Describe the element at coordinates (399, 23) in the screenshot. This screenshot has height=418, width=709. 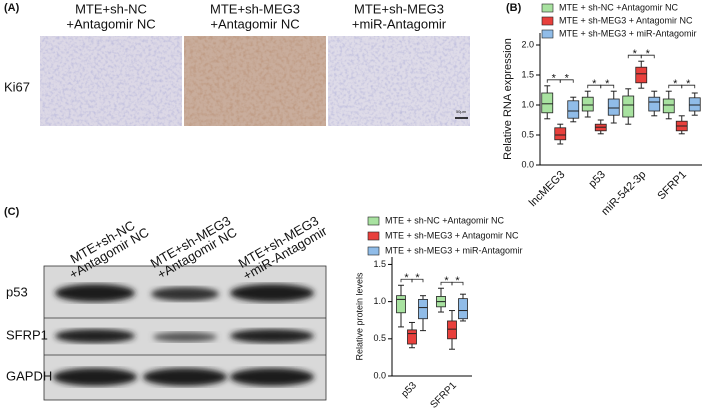
I see `column-header: +miR-Antagomir` at that location.